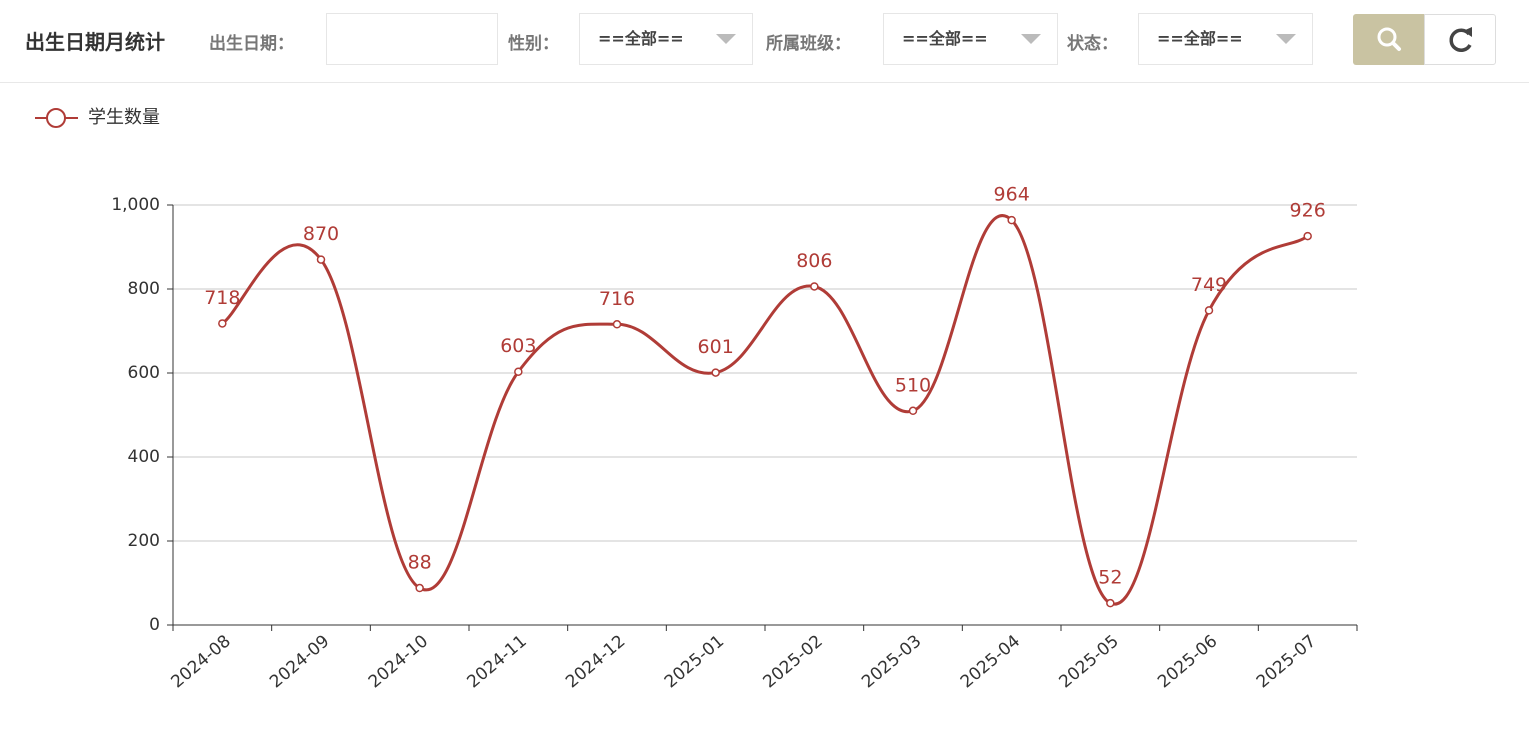 The height and width of the screenshot is (745, 1529). Describe the element at coordinates (1012, 195) in the screenshot. I see `data-label: 964` at that location.